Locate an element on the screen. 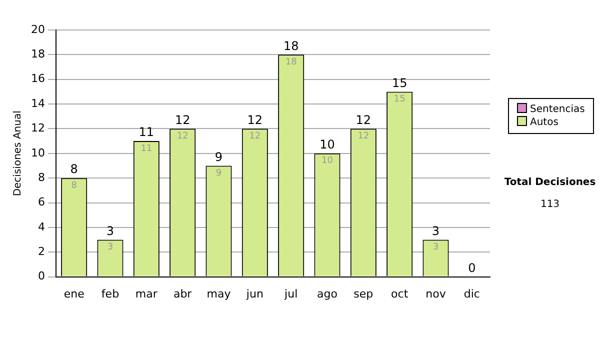 The height and width of the screenshot is (340, 600). y-tick-label: 14 is located at coordinates (37, 103).